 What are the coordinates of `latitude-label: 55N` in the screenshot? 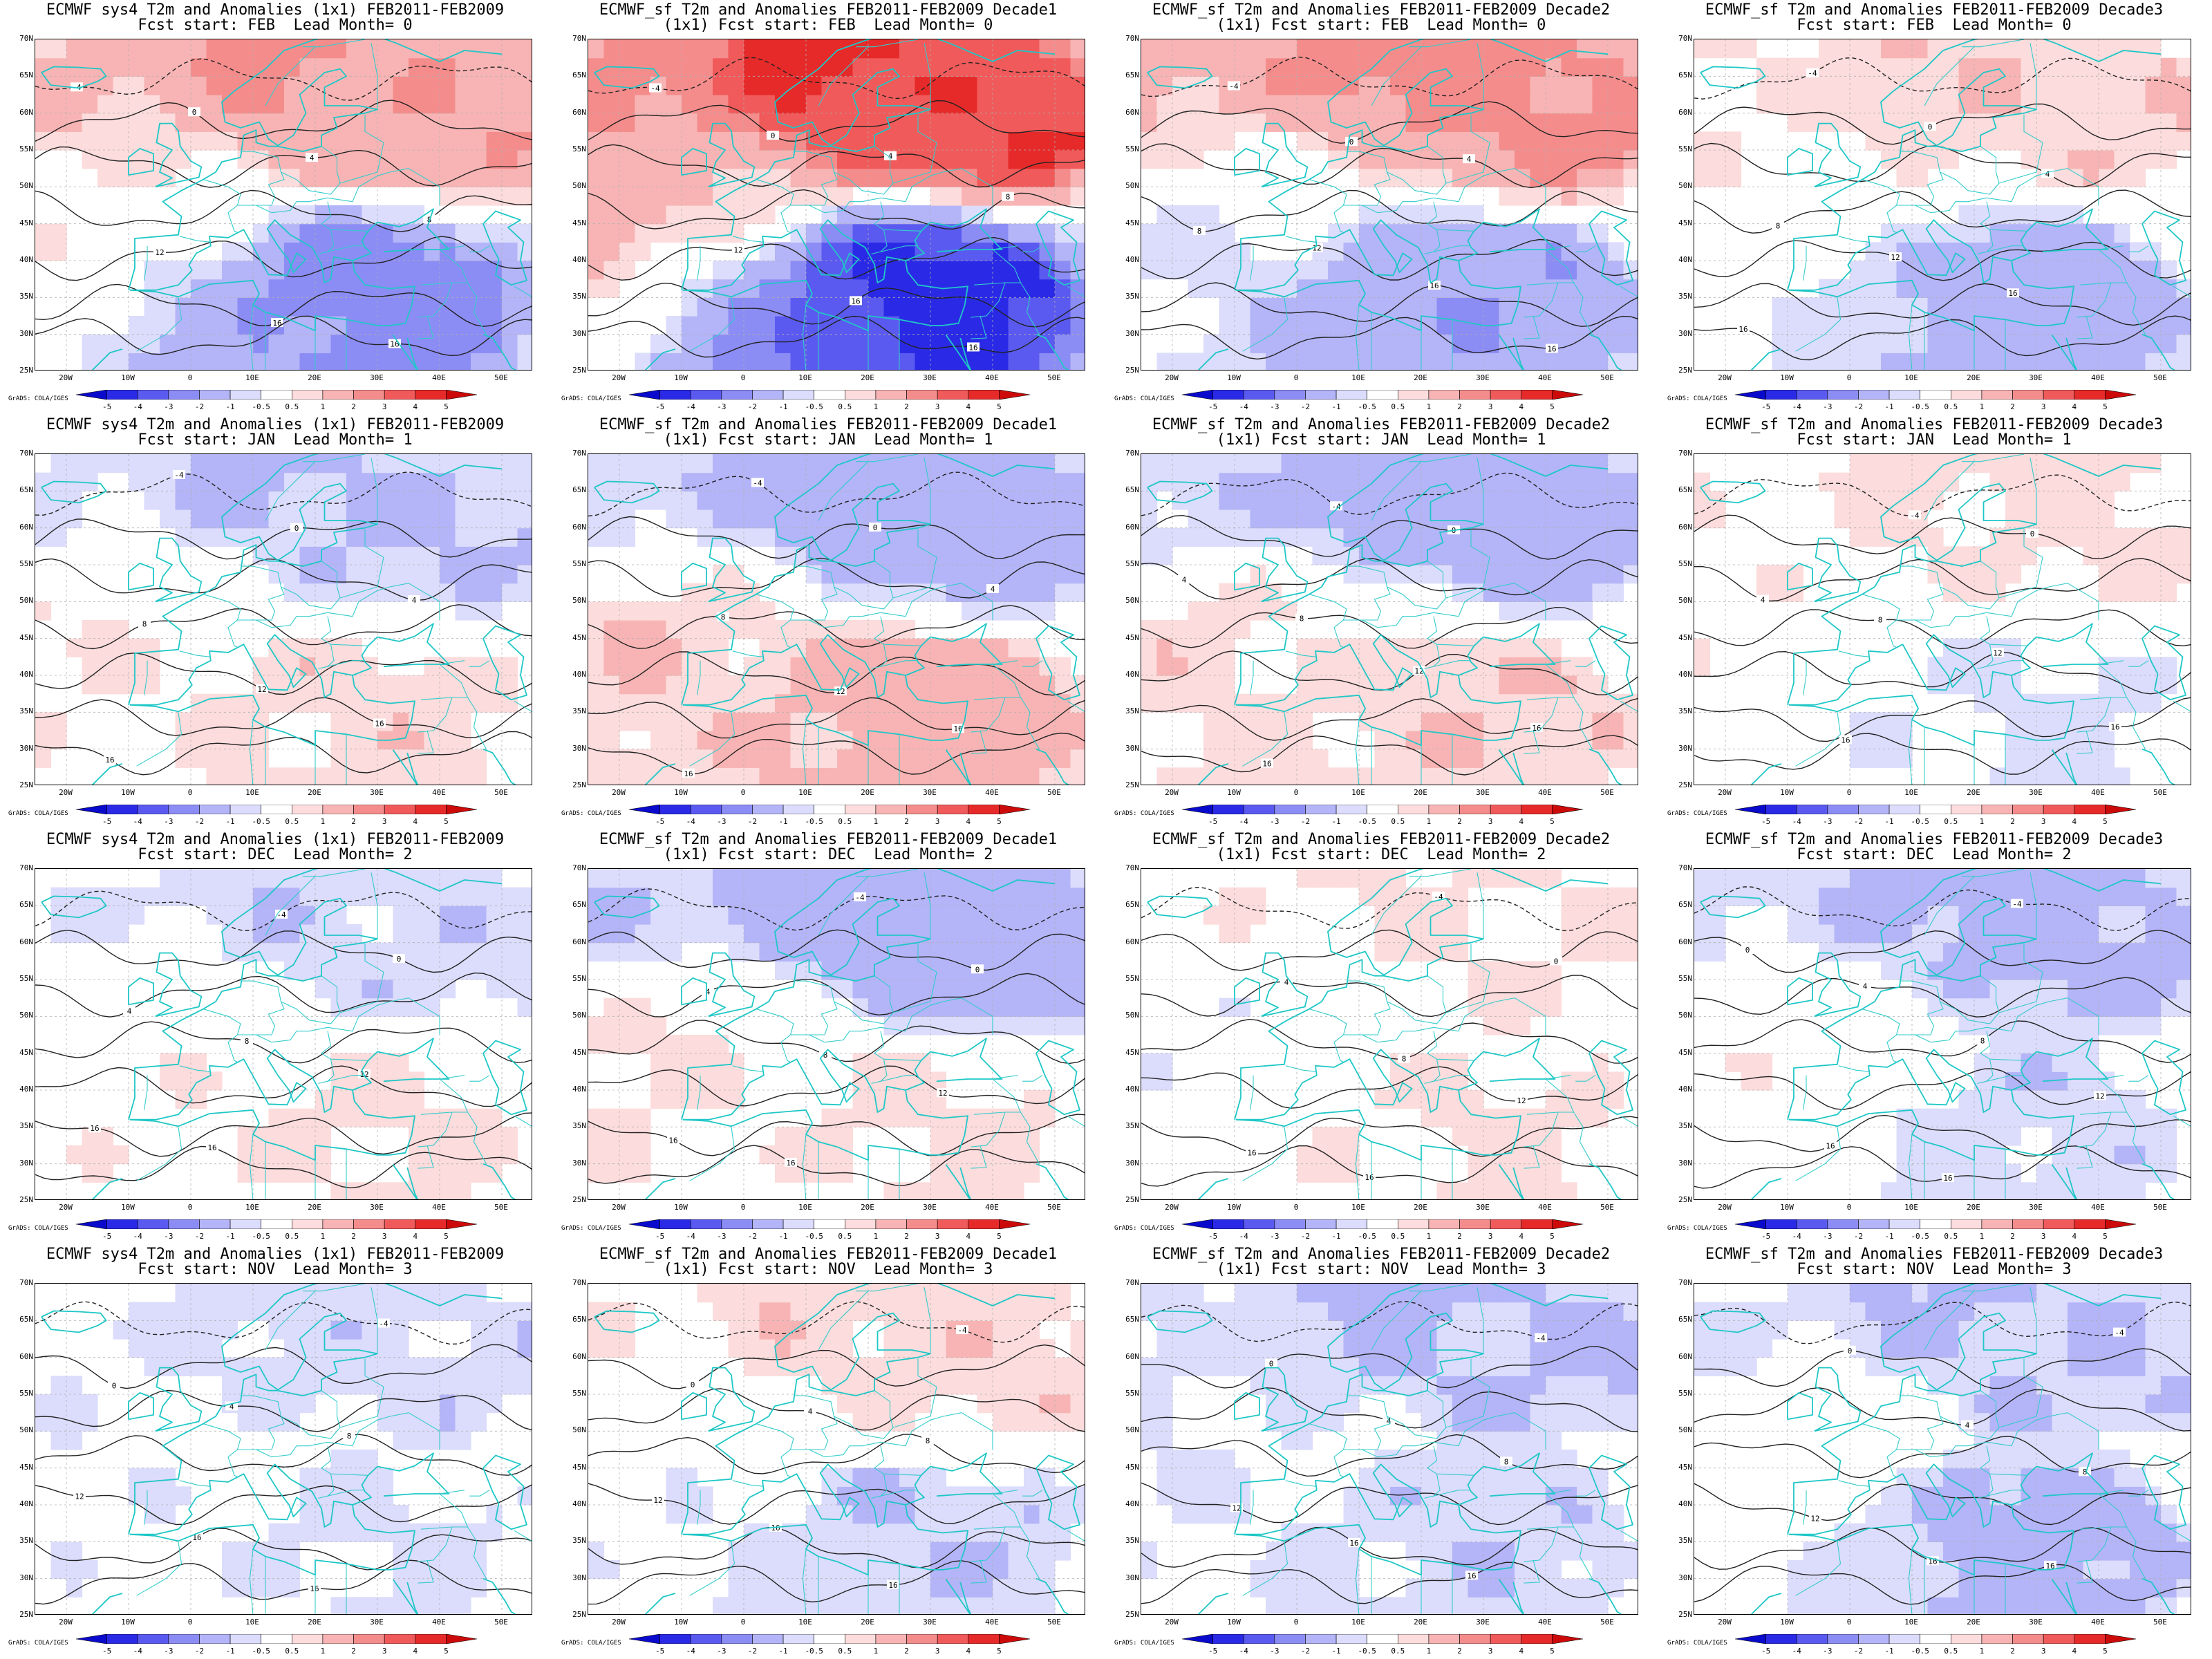 It's located at (26, 148).